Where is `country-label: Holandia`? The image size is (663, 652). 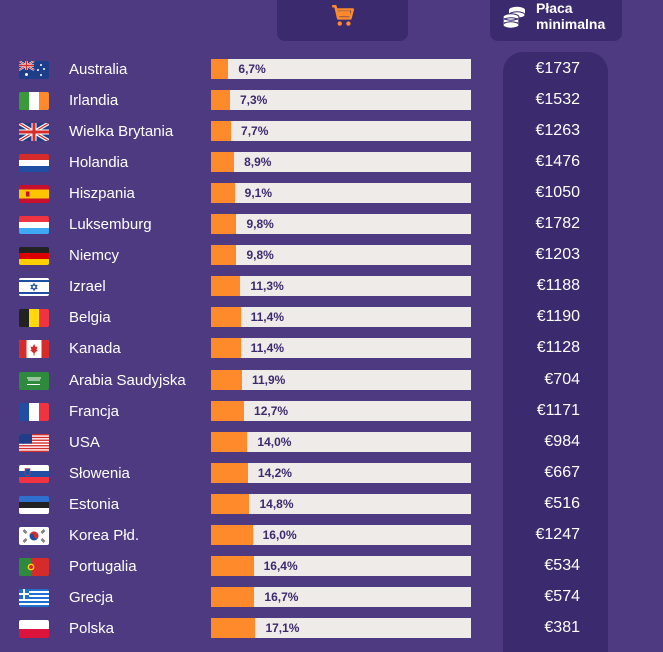
country-label: Holandia is located at coordinates (99, 163).